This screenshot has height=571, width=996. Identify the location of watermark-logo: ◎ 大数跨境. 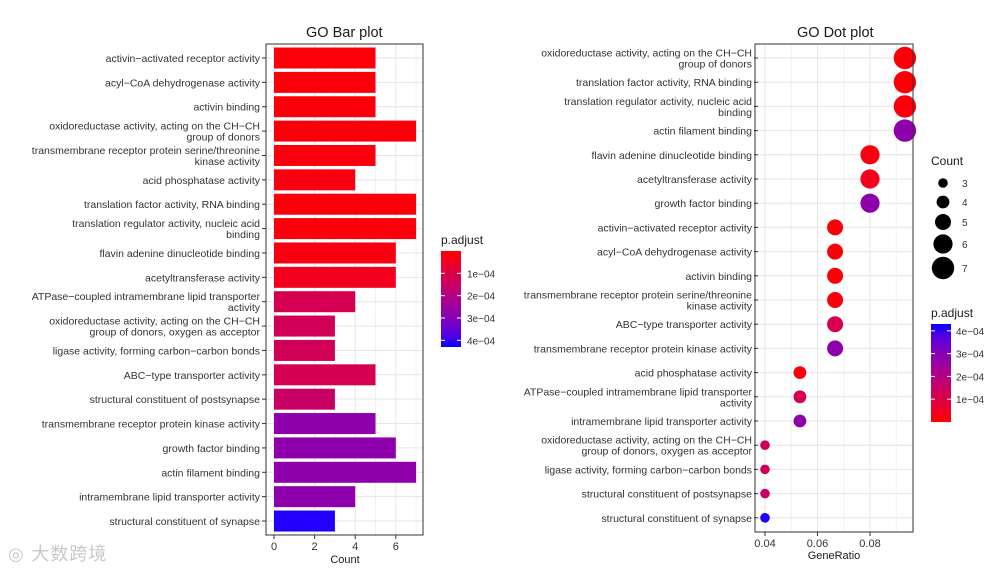
(58, 554).